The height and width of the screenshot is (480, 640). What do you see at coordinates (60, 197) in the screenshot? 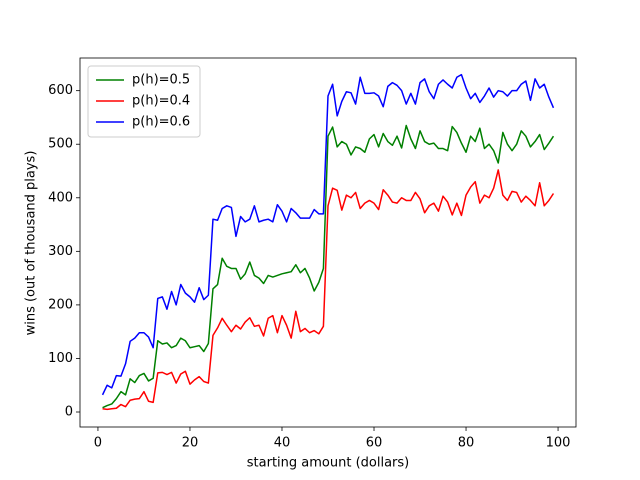
I see `y-tick-label: 400` at bounding box center [60, 197].